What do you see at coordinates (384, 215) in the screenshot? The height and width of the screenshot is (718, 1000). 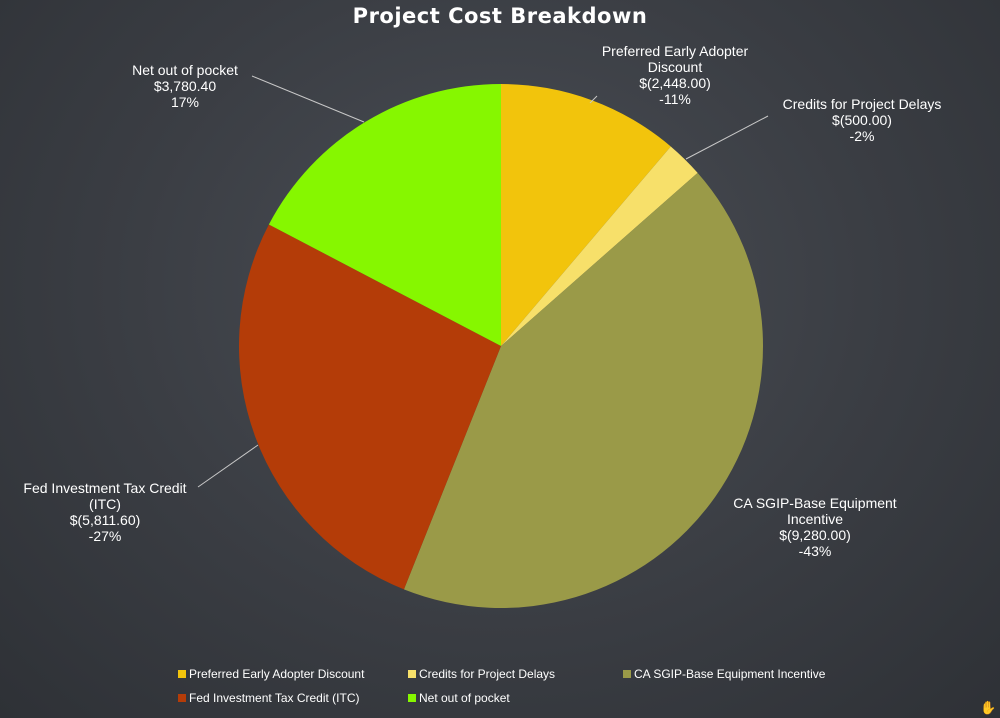 I see `pie-slice-net` at bounding box center [384, 215].